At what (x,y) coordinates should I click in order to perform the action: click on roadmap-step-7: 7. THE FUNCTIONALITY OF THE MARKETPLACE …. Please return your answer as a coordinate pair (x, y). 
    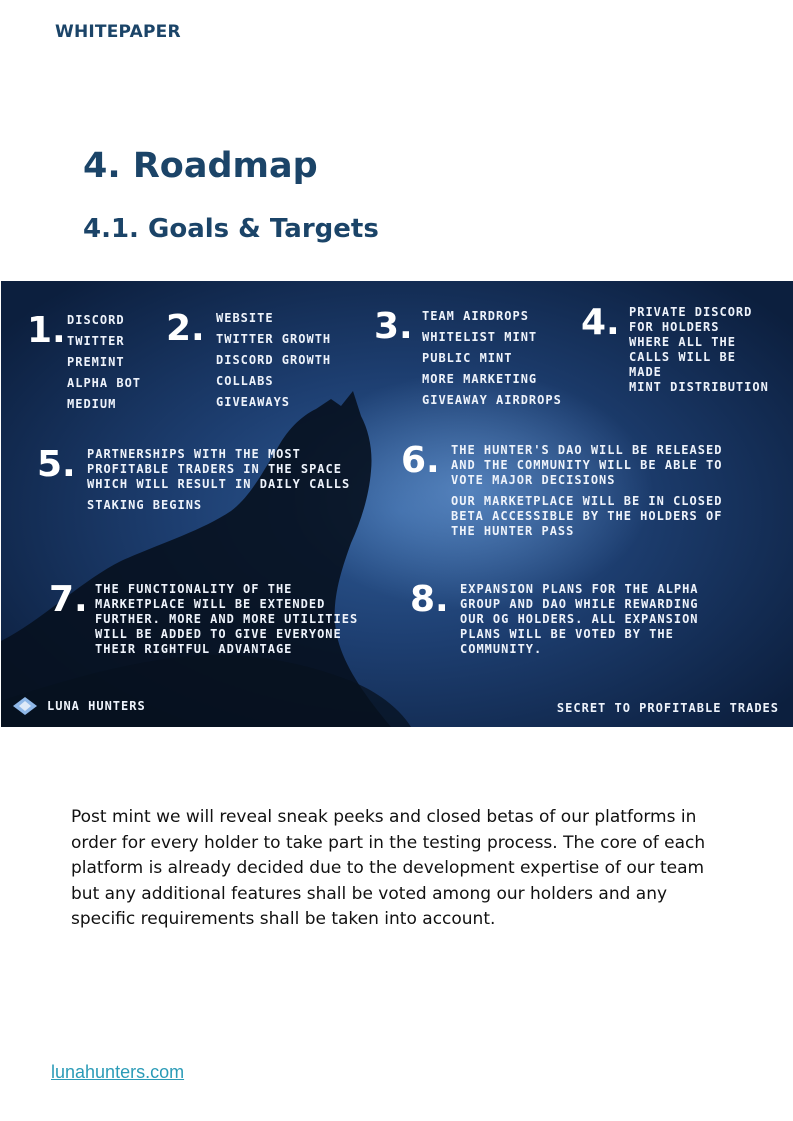
    Looking at the image, I should click on (221, 619).